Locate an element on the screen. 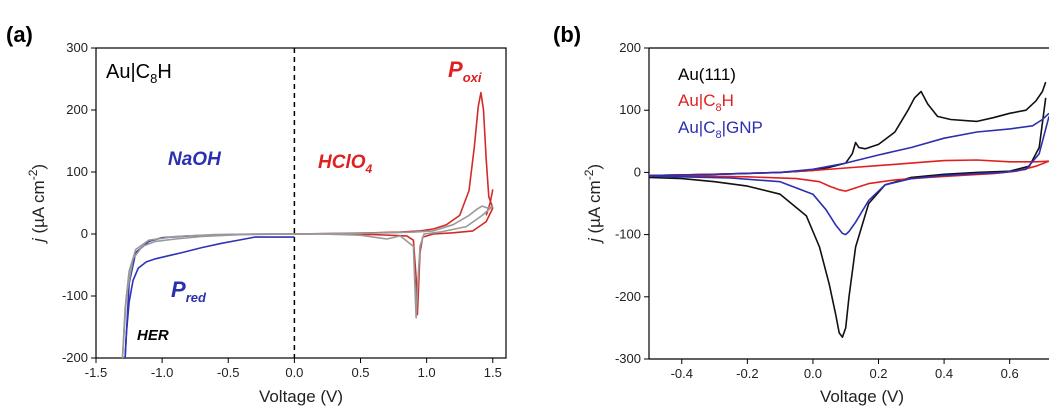 This screenshot has width=1049, height=408. legend-entry-au-c8h: Au|C8H is located at coordinates (706, 102).